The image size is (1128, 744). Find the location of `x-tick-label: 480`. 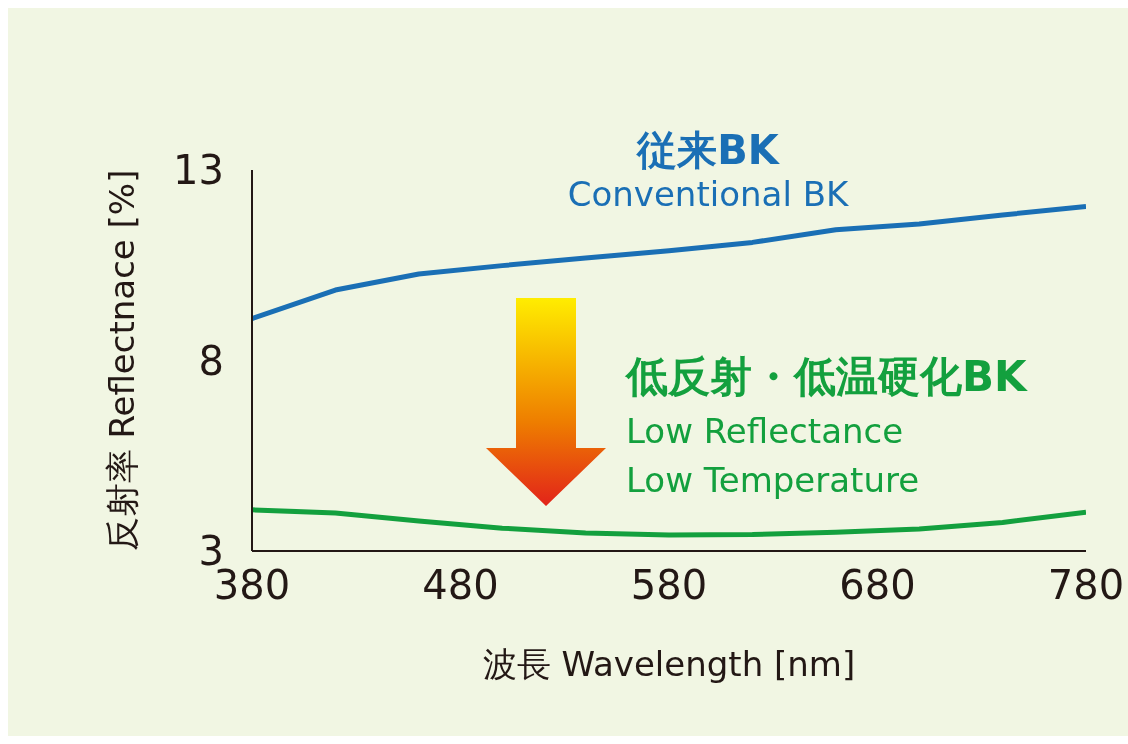

x-tick-label: 480 is located at coordinates (460, 585).